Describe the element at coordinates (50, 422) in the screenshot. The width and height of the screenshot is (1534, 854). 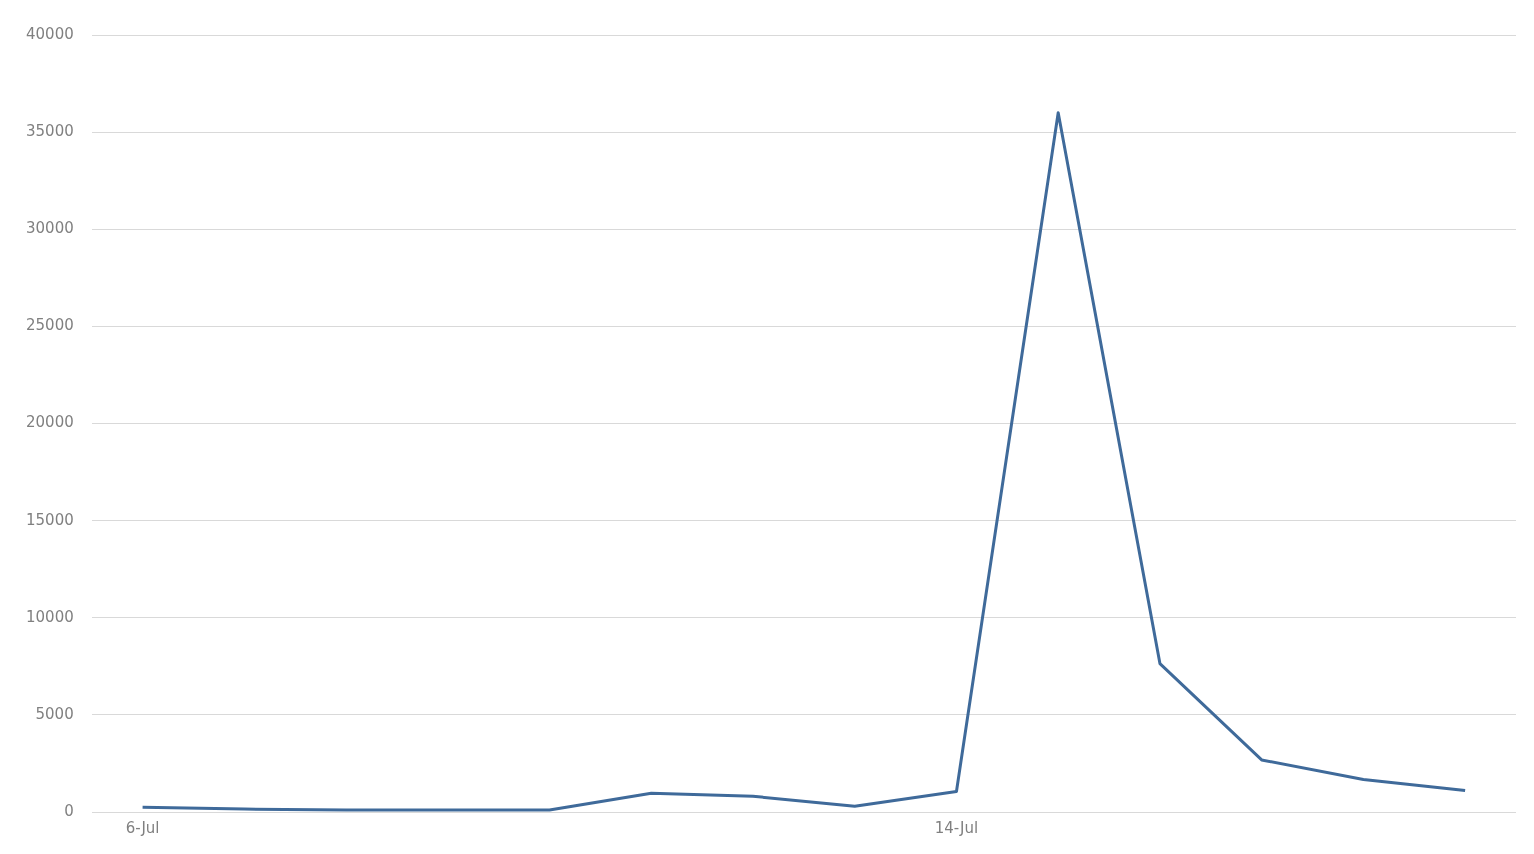
I see `y-tick-label: 20000` at that location.